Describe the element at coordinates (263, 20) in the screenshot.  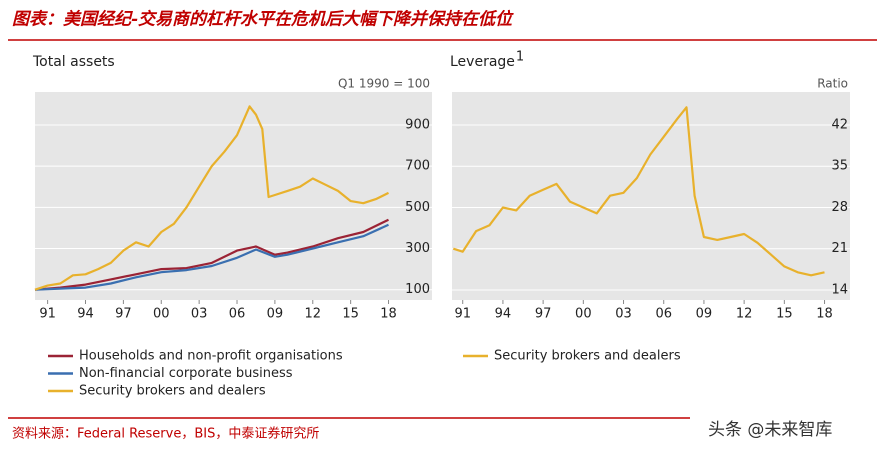
I see `page-title: 图表：美国经纪-交易商的杠杆水平在危机后大幅下降并保持在低位` at that location.